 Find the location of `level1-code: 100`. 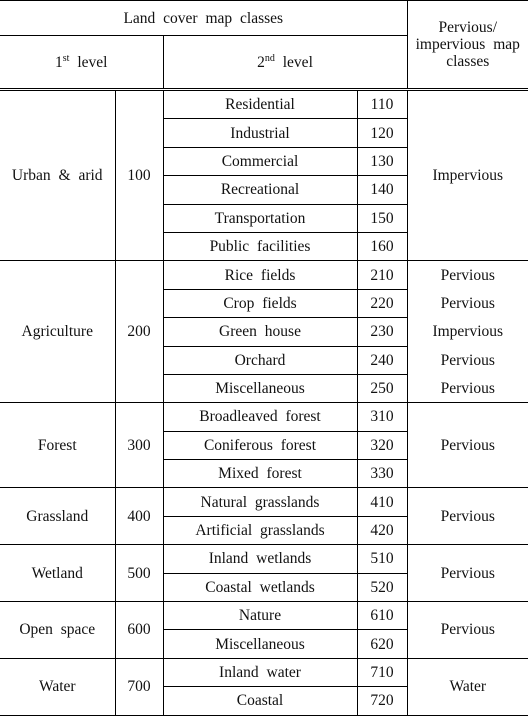

level1-code: 100 is located at coordinates (139, 175).